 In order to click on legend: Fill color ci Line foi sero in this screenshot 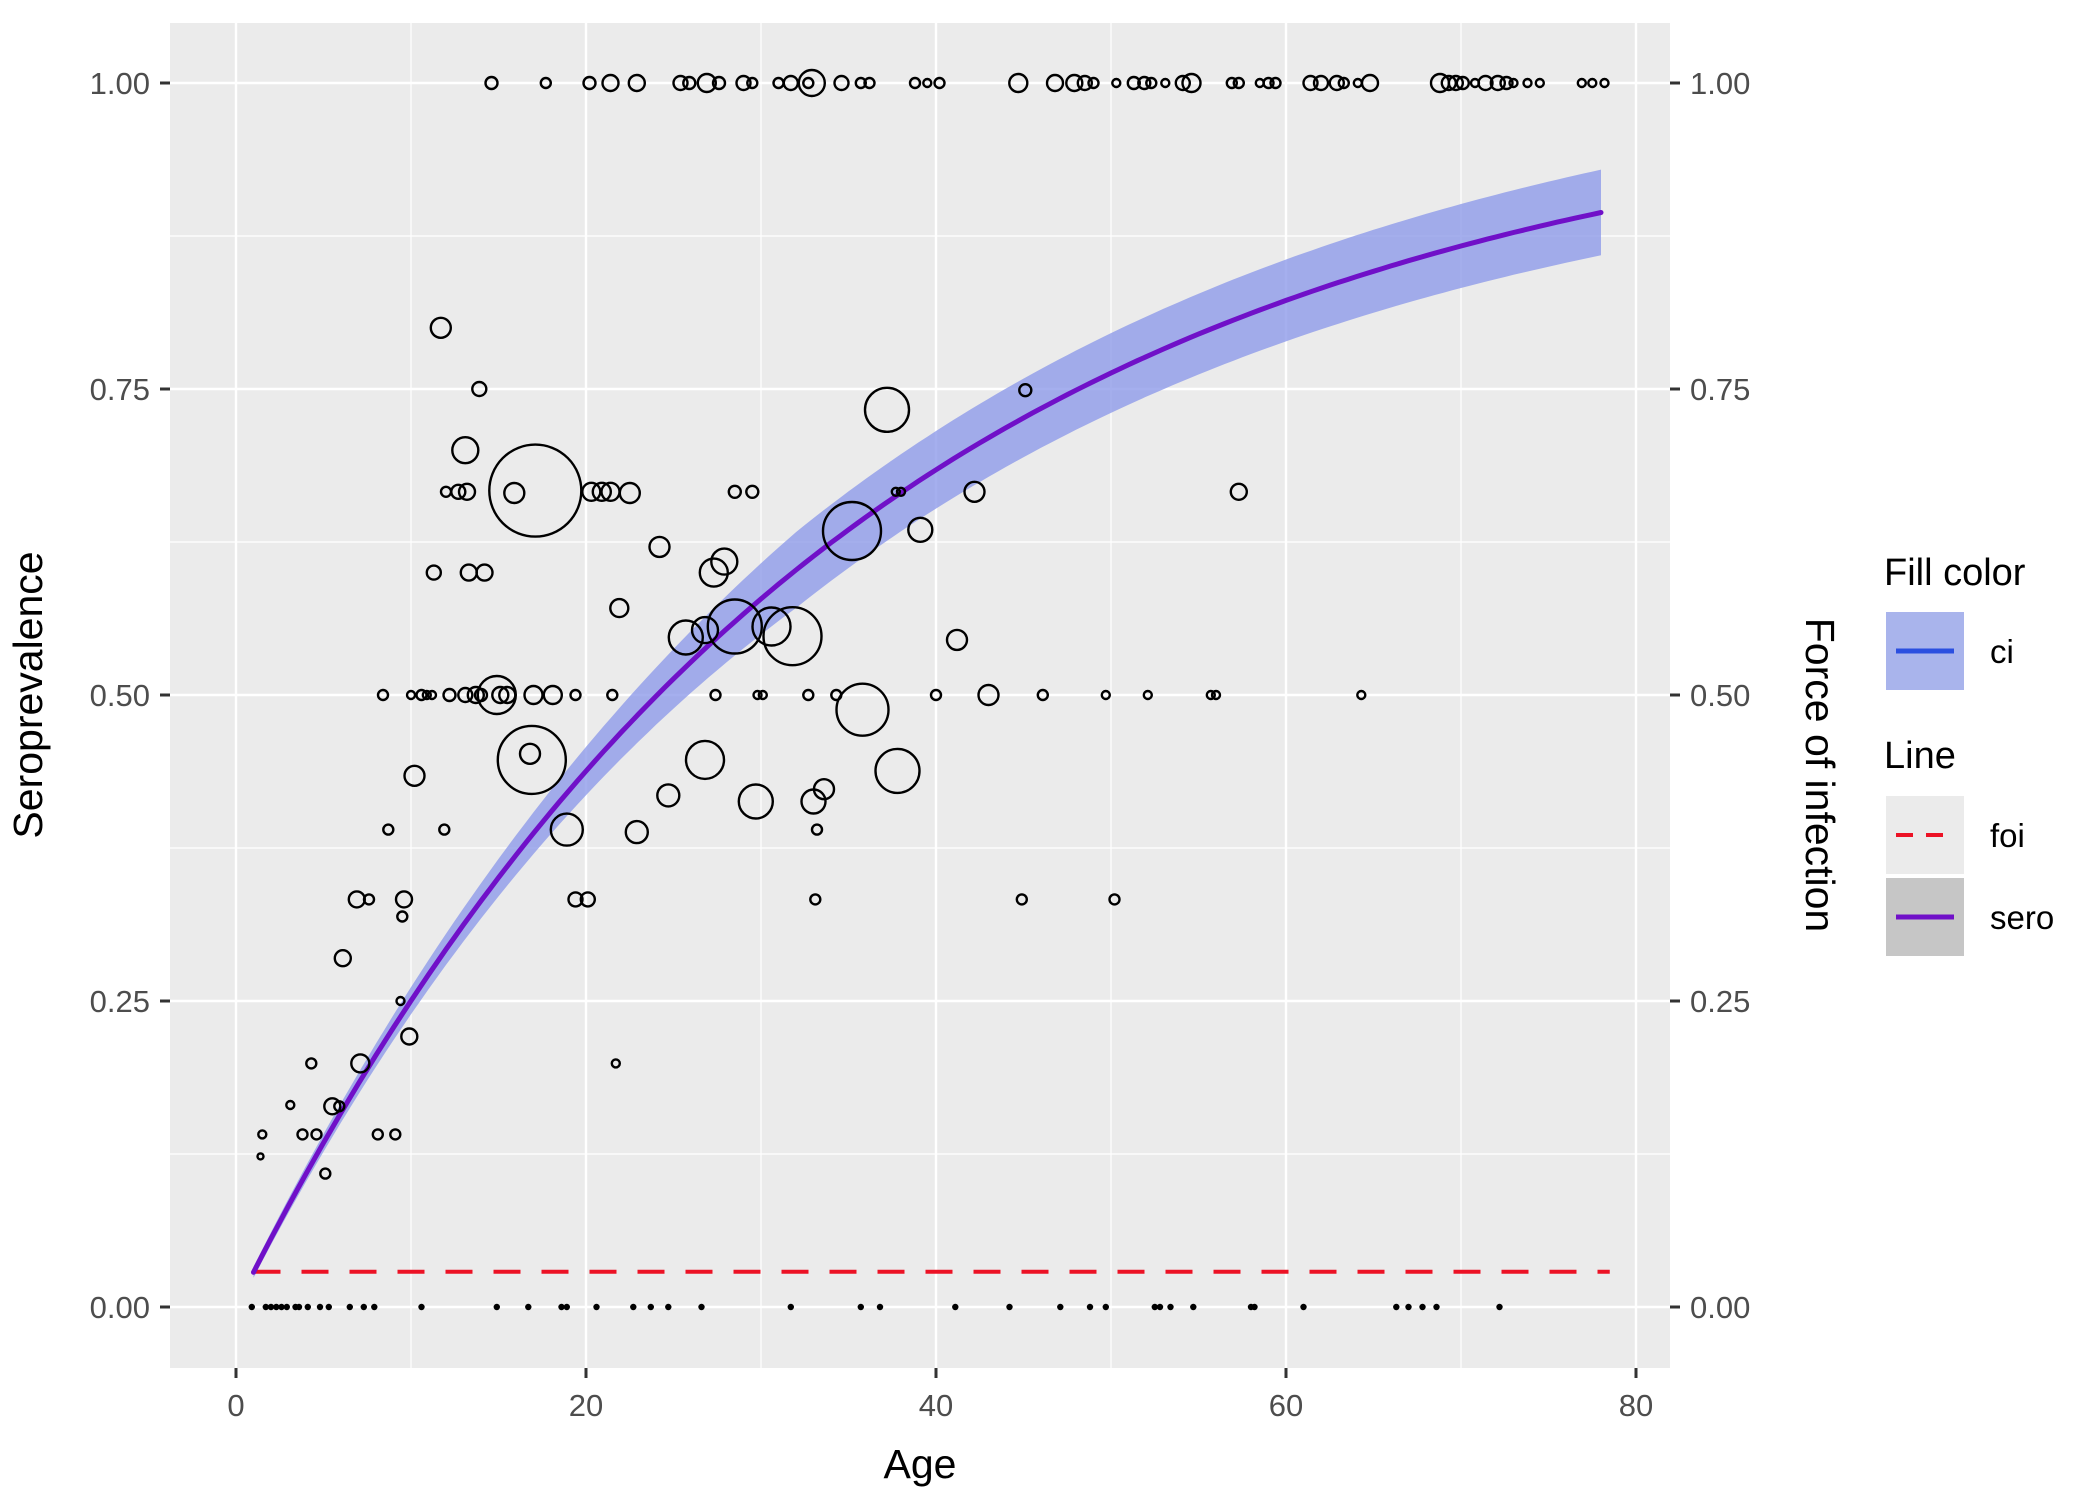, I will do `click(1969, 754)`.